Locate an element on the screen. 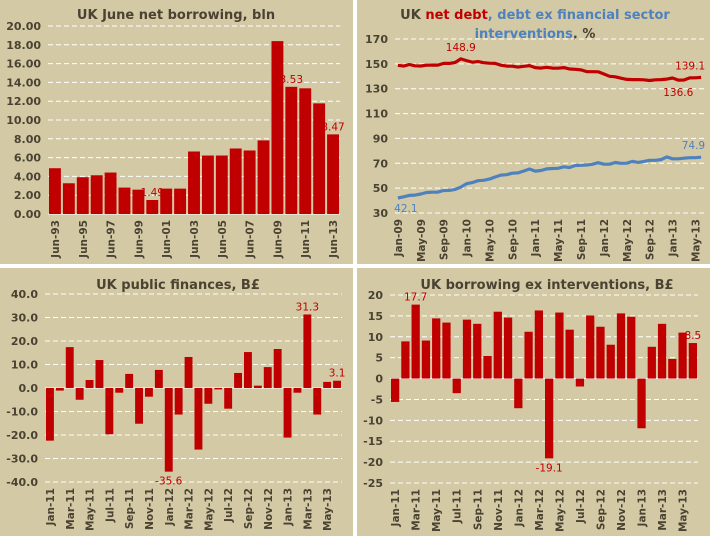  data-label: 139.1 is located at coordinates (690, 66).